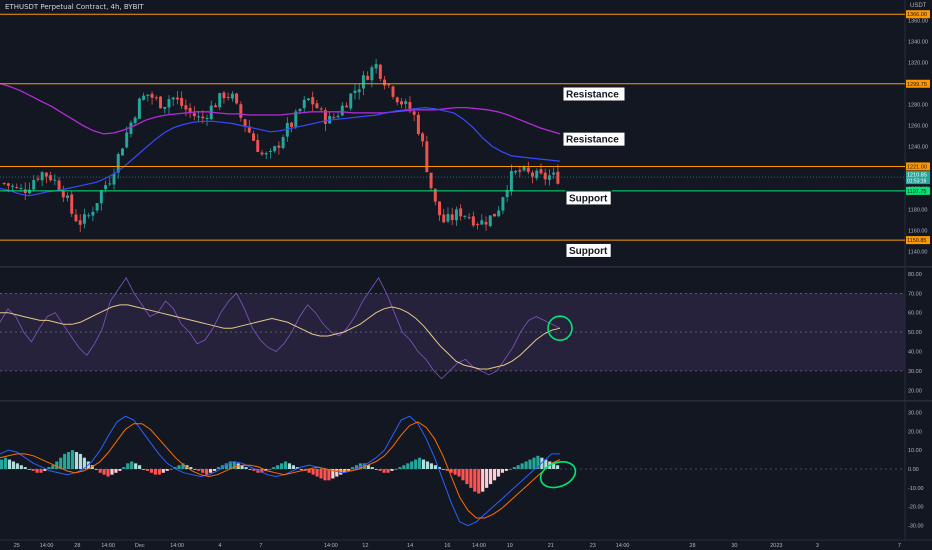 The width and height of the screenshot is (932, 550). I want to click on annotation-label: Support, so click(588, 251).